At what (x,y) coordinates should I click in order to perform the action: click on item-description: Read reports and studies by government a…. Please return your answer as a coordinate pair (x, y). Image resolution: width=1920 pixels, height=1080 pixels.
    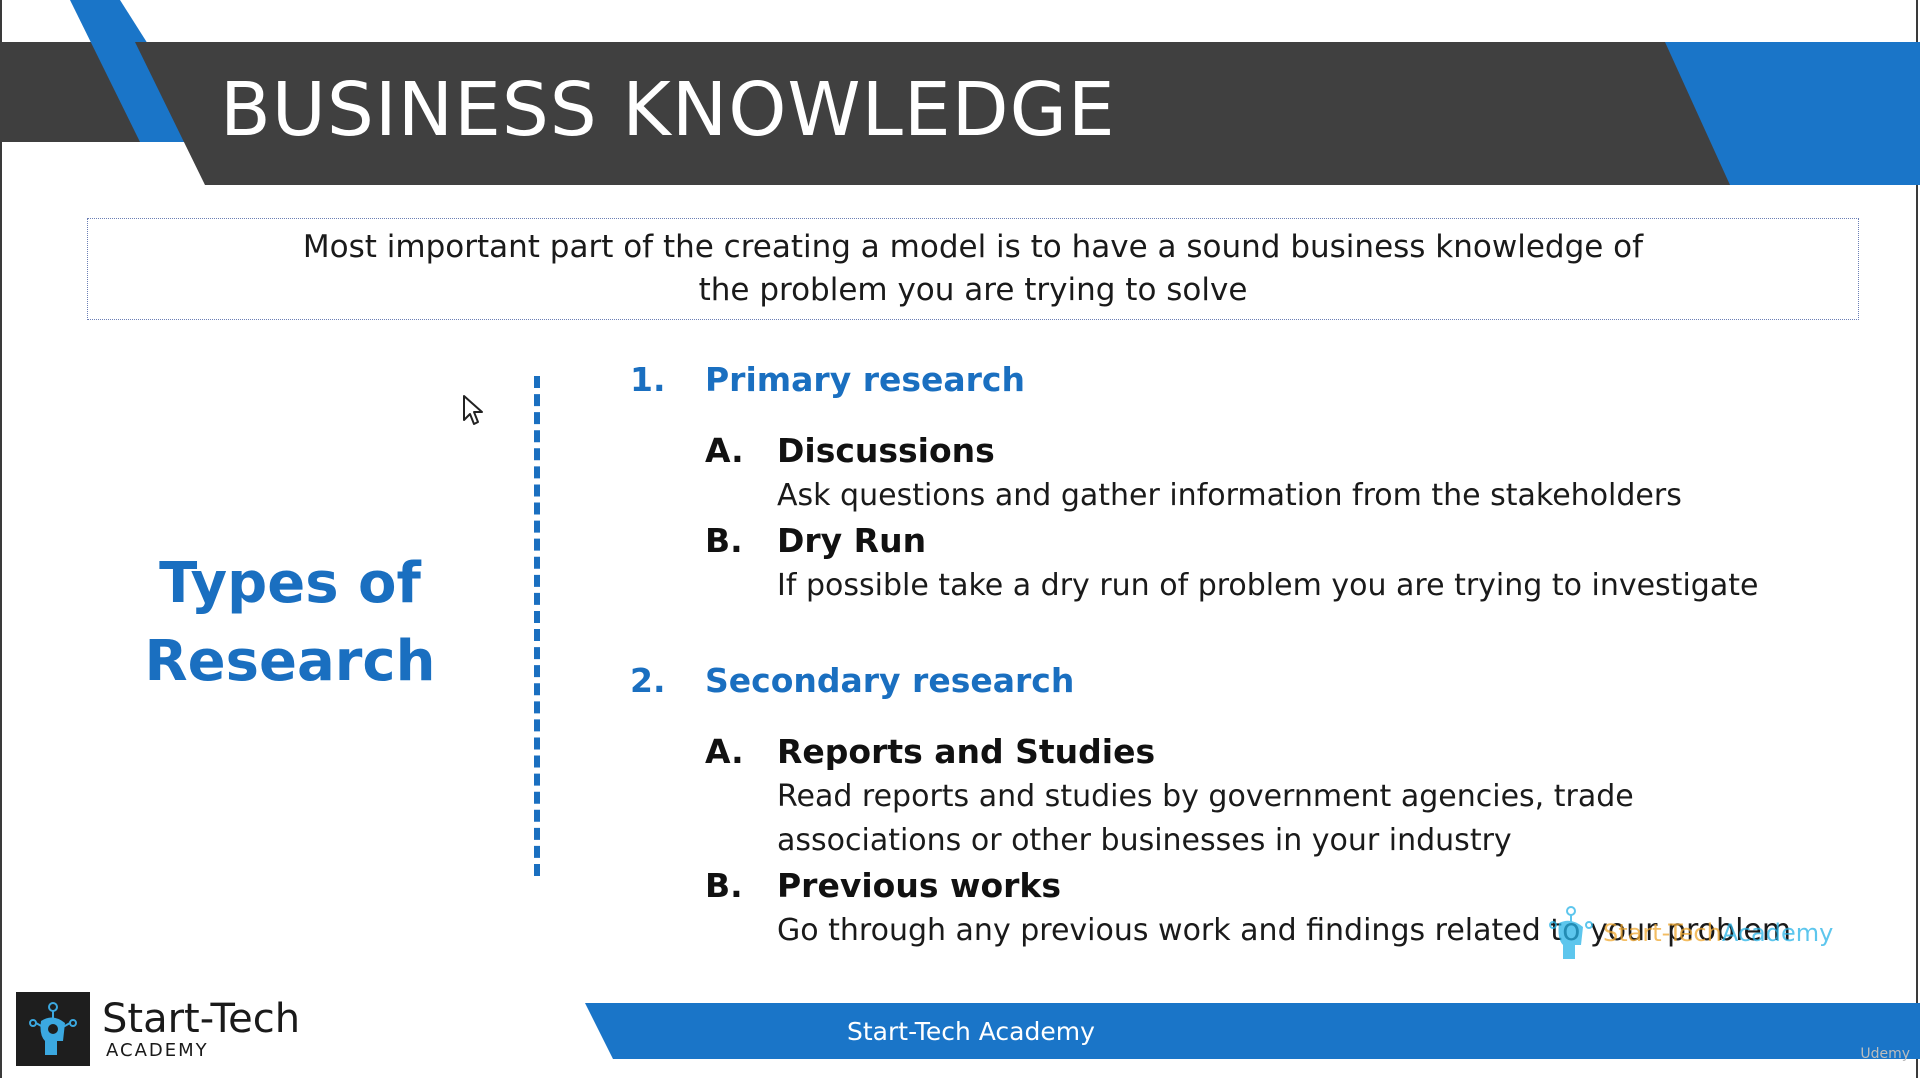
    Looking at the image, I should click on (1205, 818).